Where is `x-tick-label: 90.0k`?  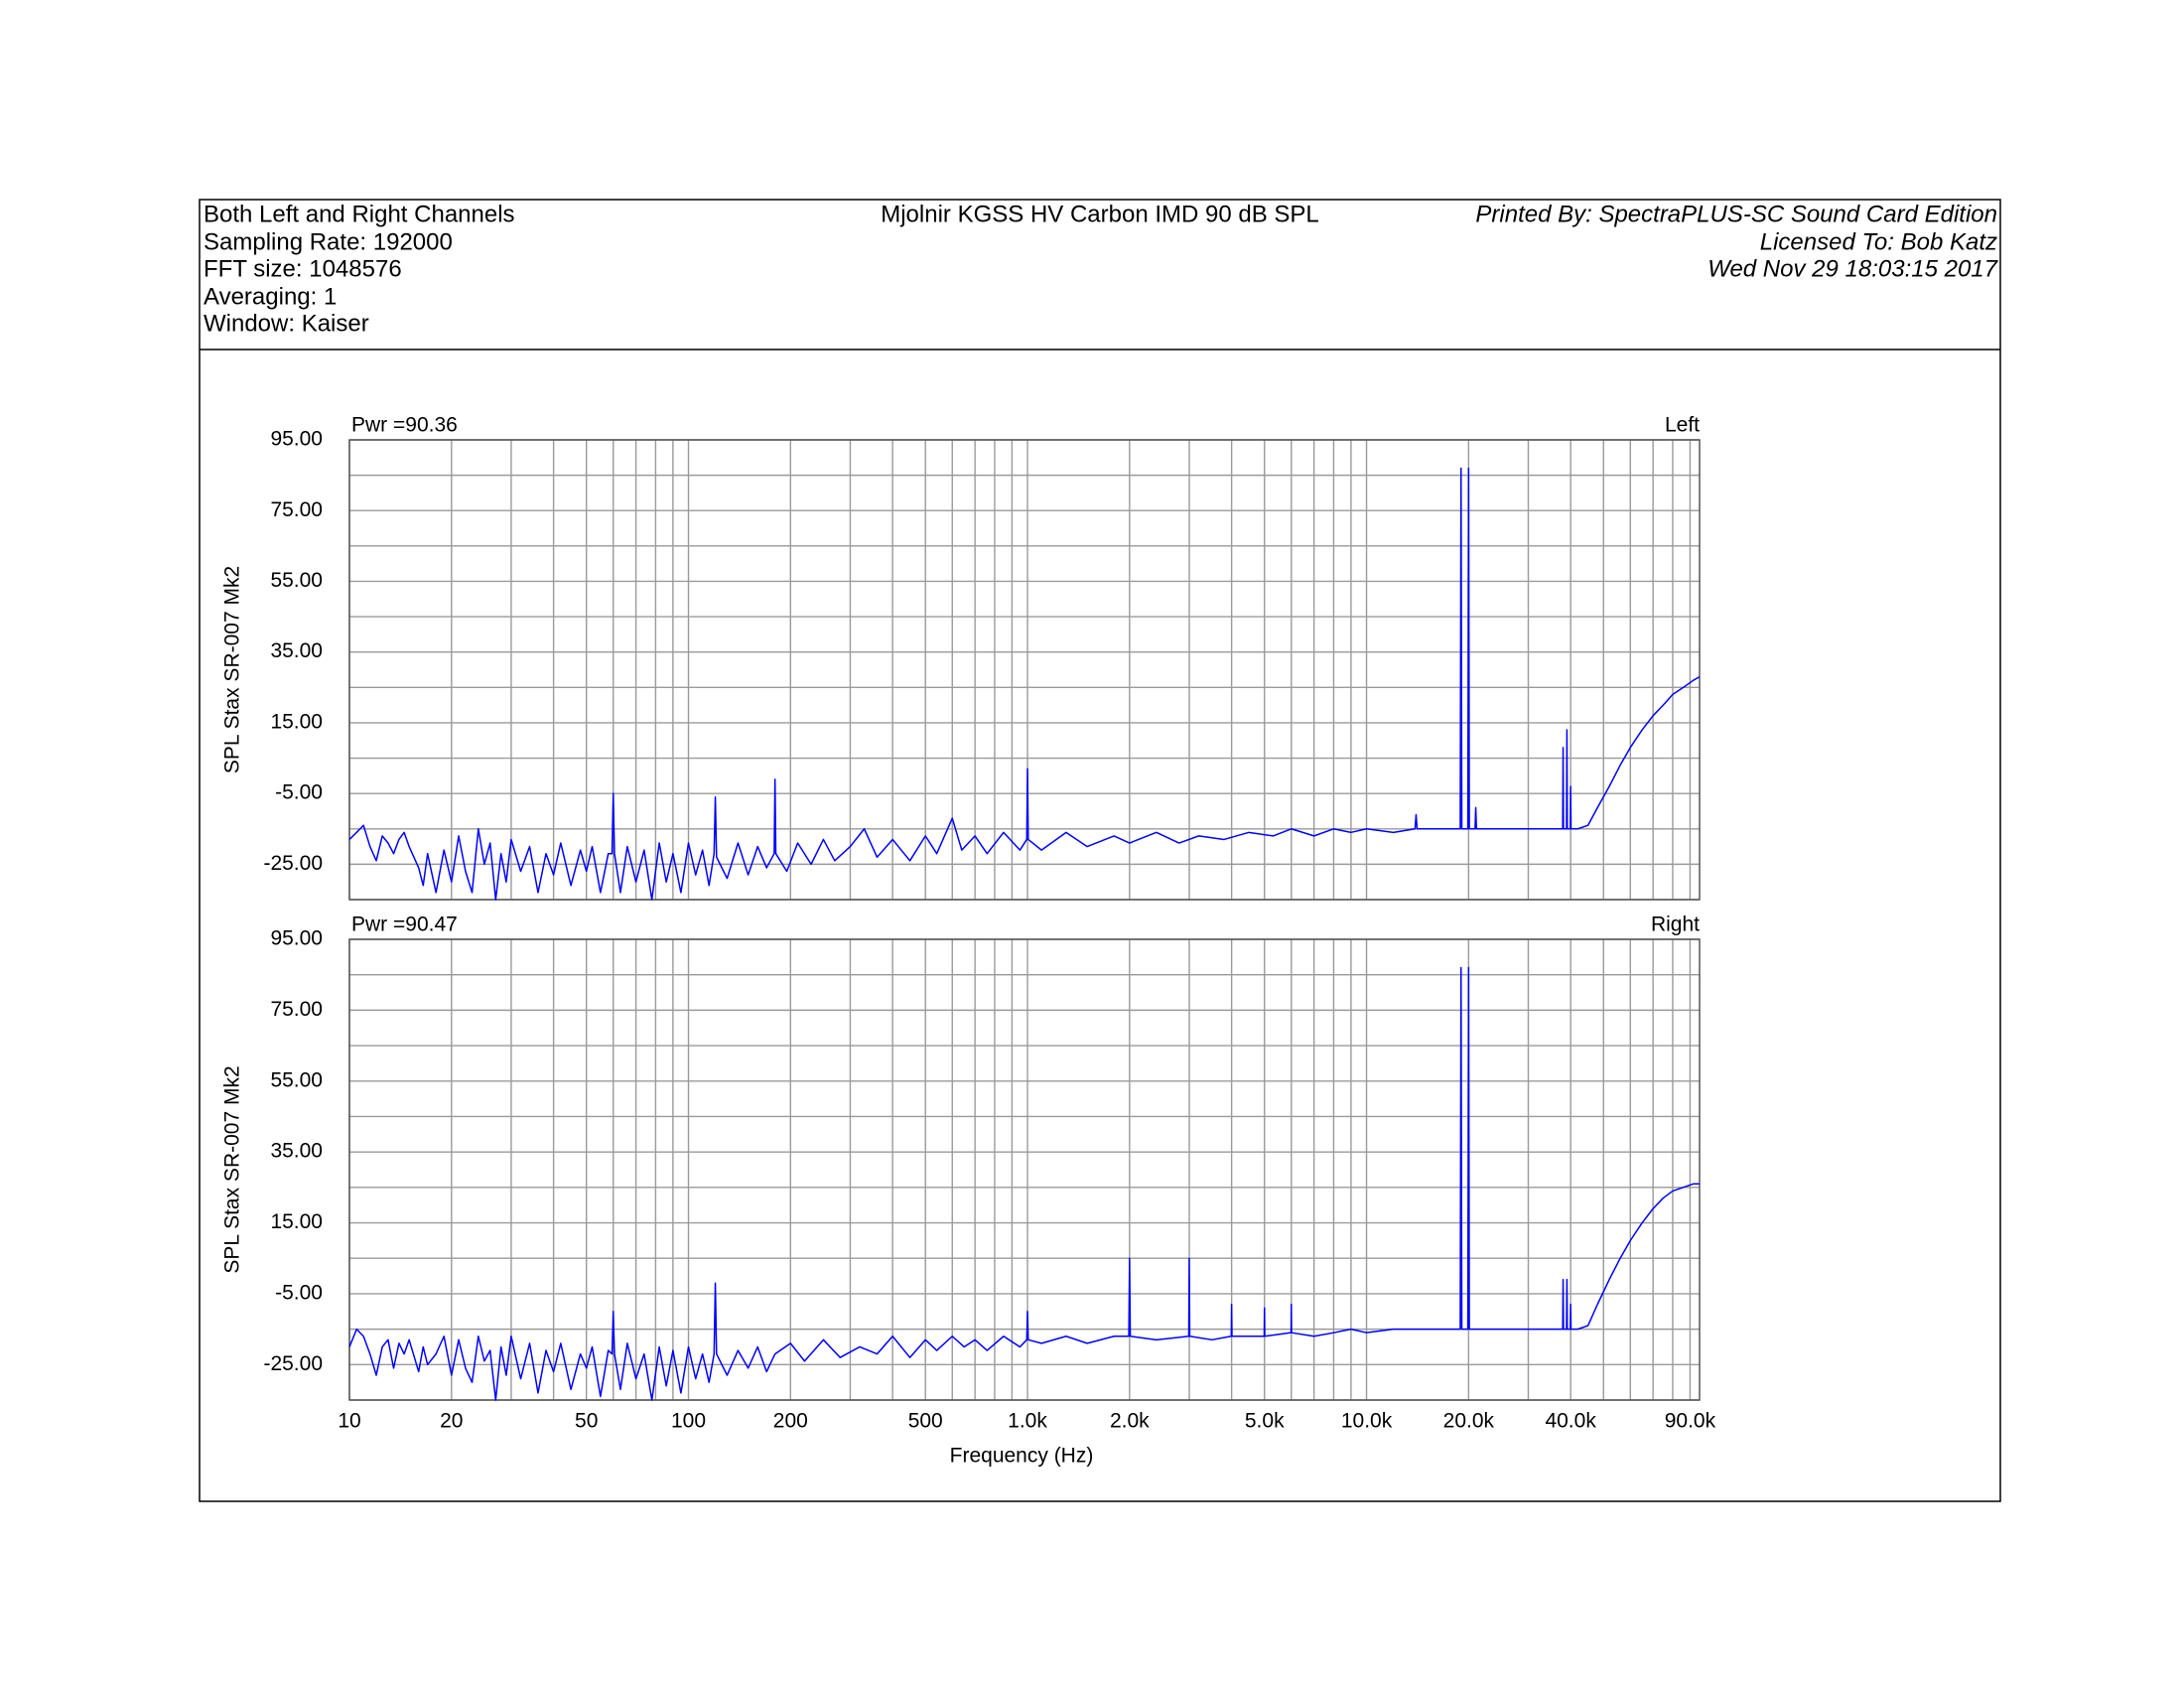
x-tick-label: 90.0k is located at coordinates (1690, 1421).